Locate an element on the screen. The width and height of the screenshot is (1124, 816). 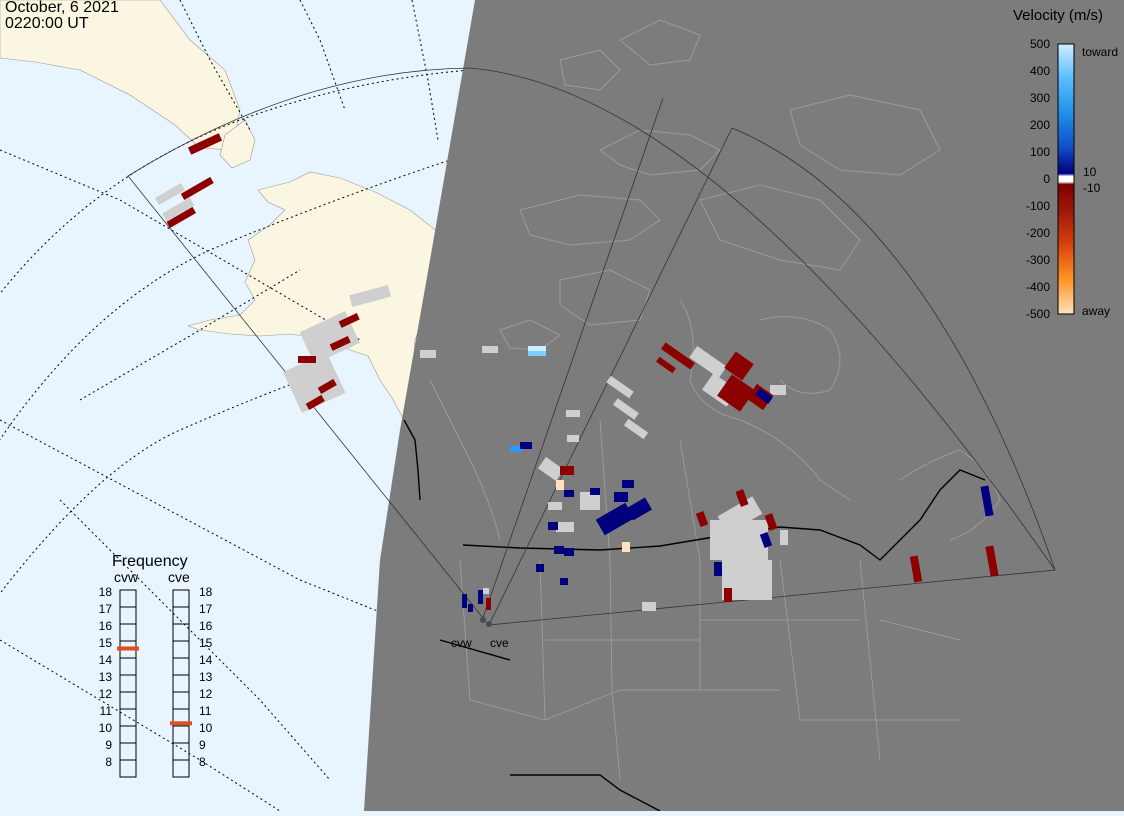
frequency-tick-left: 14 is located at coordinates (106, 660).